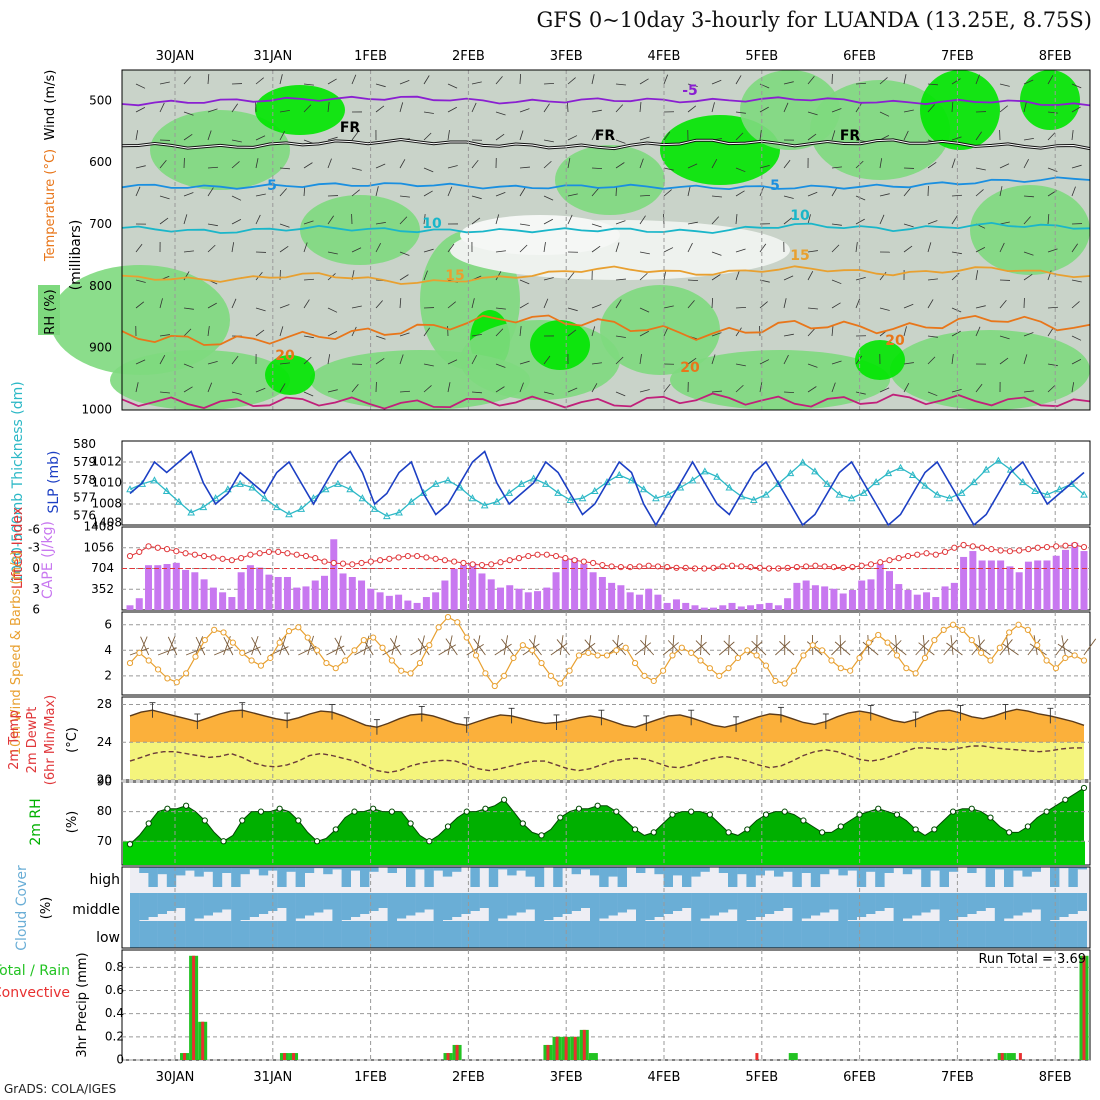 The image size is (1100, 1100). I want to click on cloud-level-label: high, so click(104, 880).